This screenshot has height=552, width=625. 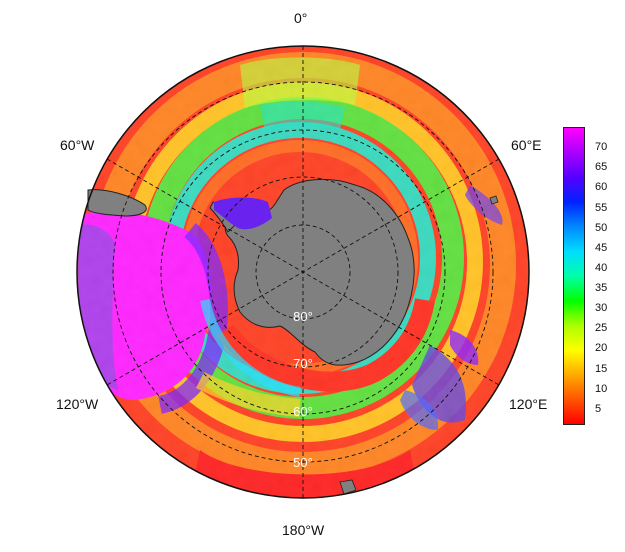 What do you see at coordinates (303, 411) in the screenshot?
I see `lat-label-60: 60°` at bounding box center [303, 411].